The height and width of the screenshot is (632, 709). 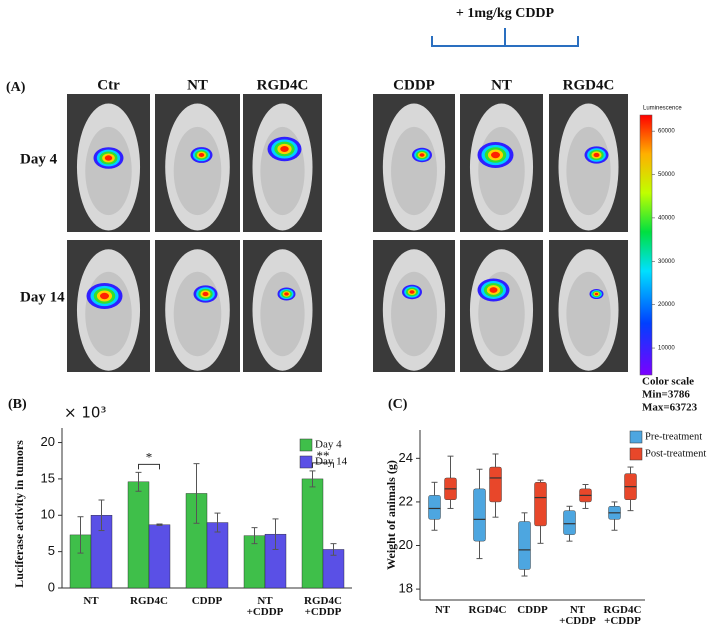 I want to click on colorbar-tick-label: 30000, so click(x=666, y=262).